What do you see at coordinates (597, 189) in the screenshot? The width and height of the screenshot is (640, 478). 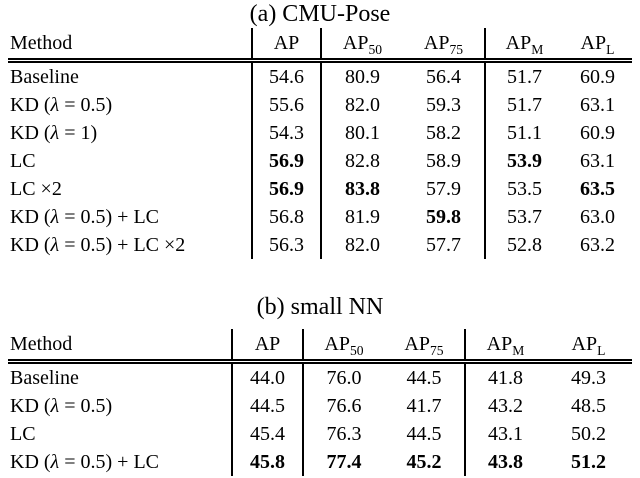 I see `value-cell: 63.5` at bounding box center [597, 189].